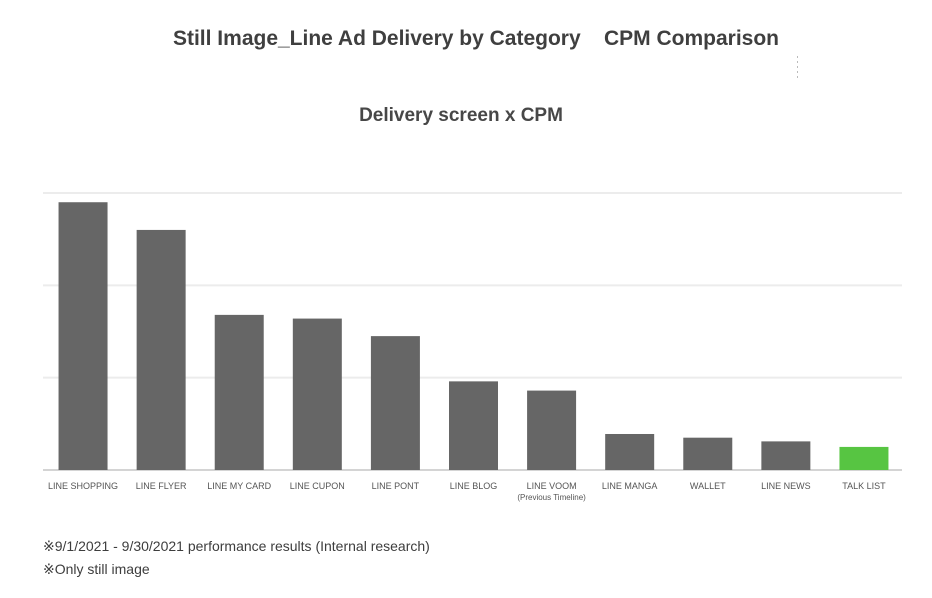 The height and width of the screenshot is (598, 932). I want to click on divider-mark, so click(797, 67).